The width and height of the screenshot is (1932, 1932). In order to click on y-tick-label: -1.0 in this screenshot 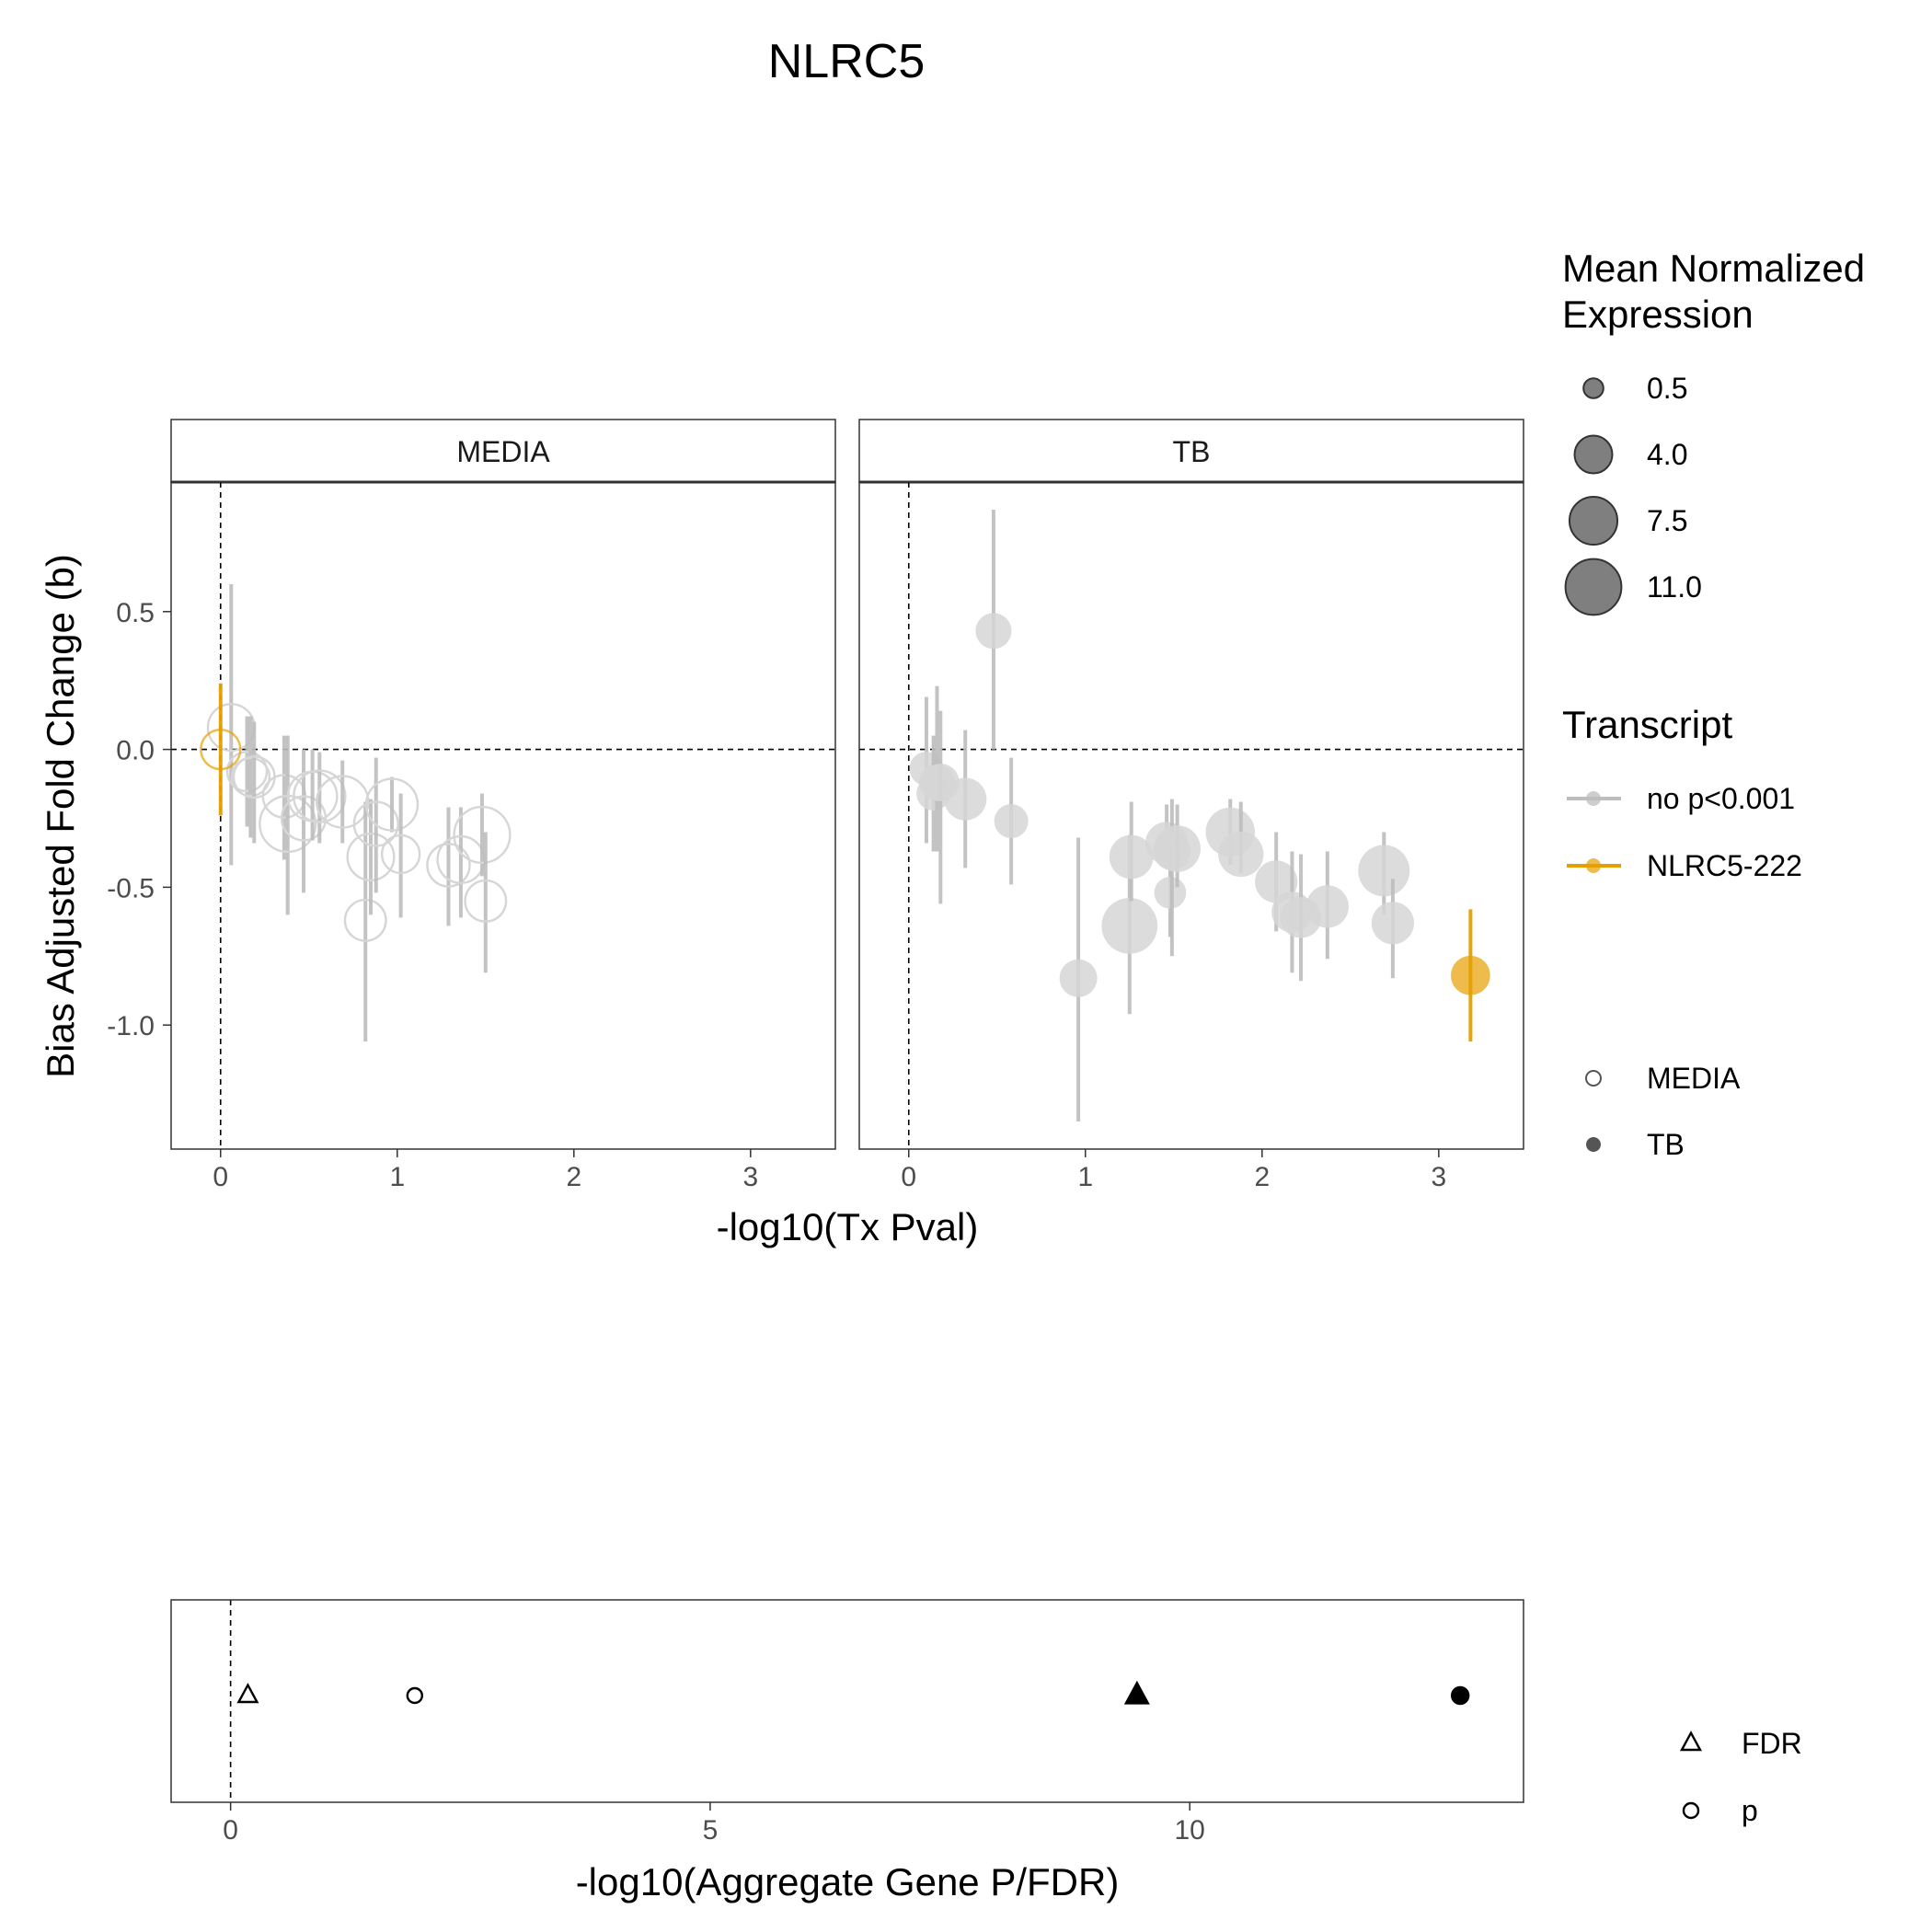, I will do `click(131, 1026)`.